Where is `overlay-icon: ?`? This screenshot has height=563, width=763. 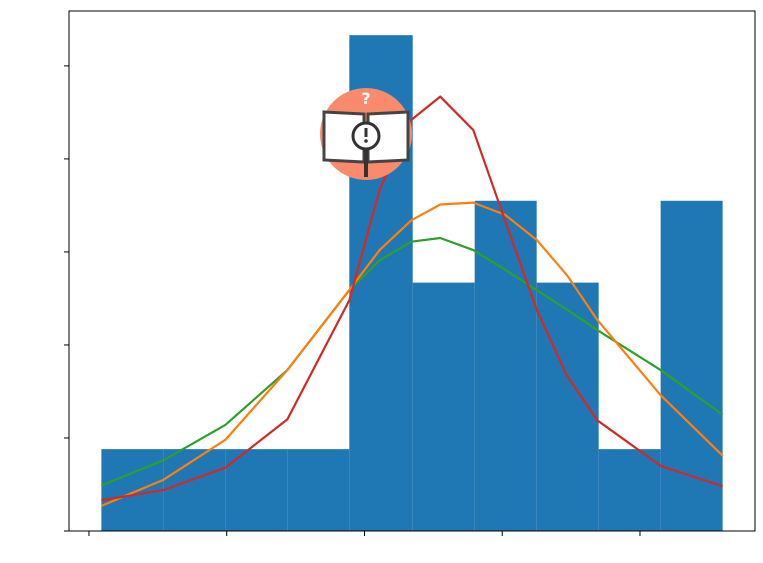
overlay-icon: ? is located at coordinates (366, 134).